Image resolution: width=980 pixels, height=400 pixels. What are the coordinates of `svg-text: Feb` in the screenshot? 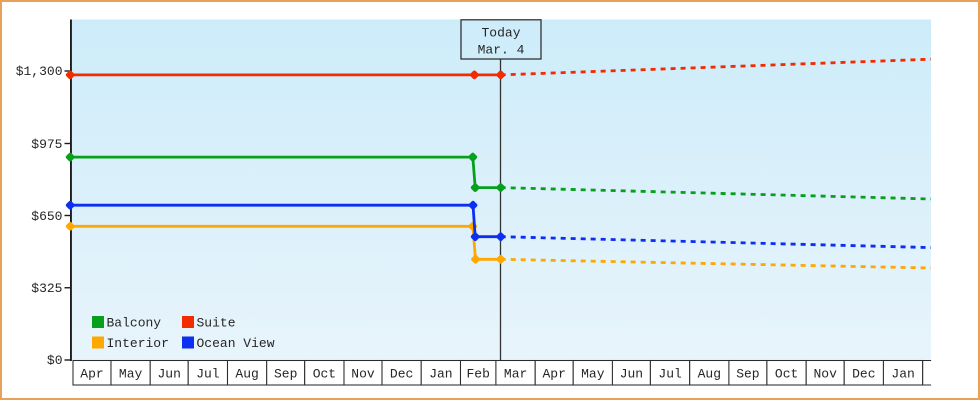 It's located at (477, 373).